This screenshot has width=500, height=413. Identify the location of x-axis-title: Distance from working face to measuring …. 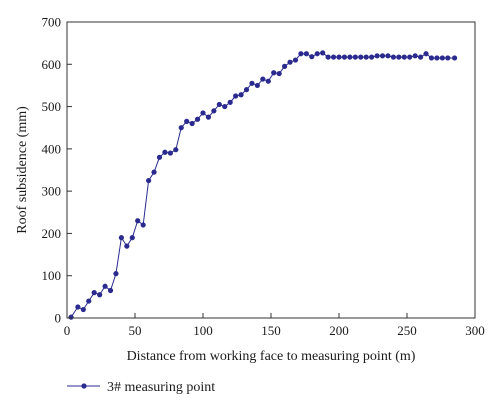
(271, 356).